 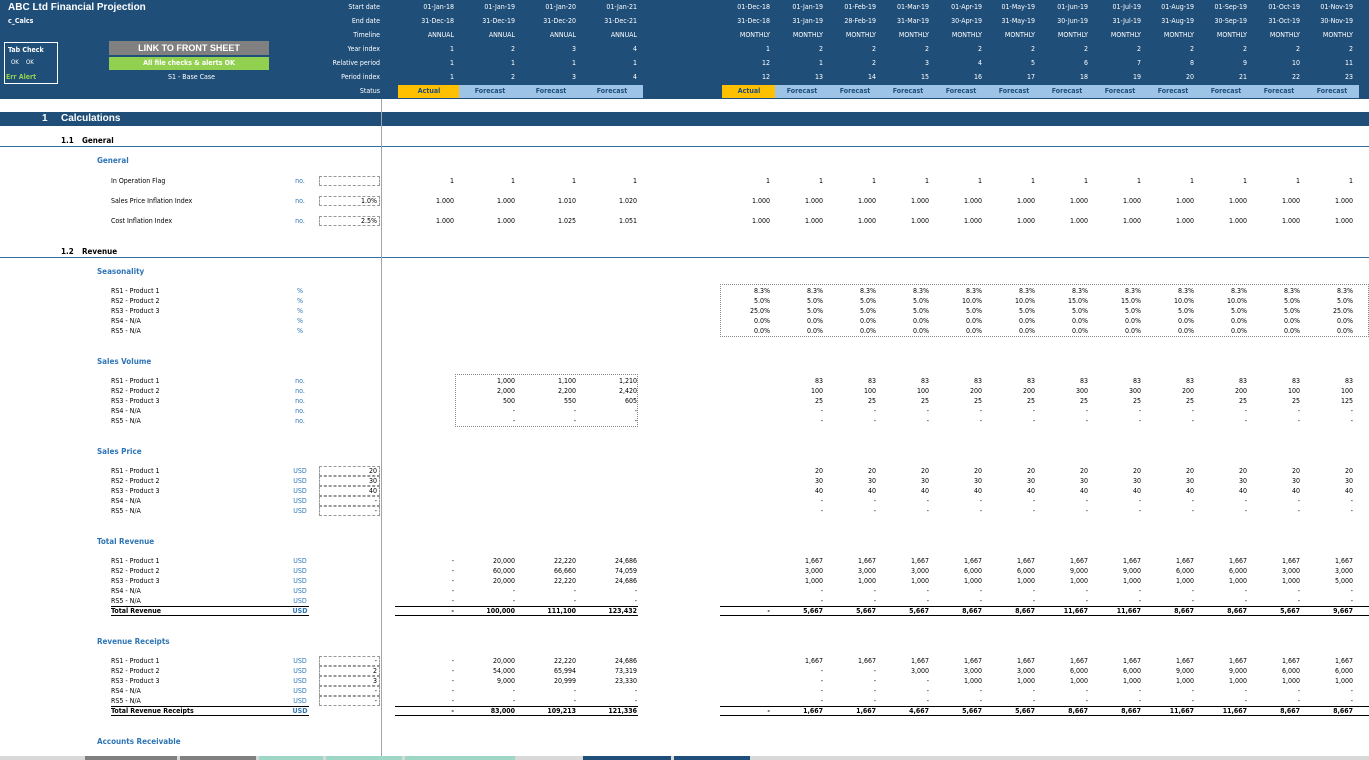 I want to click on timeline-cell: 14, so click(x=871, y=77).